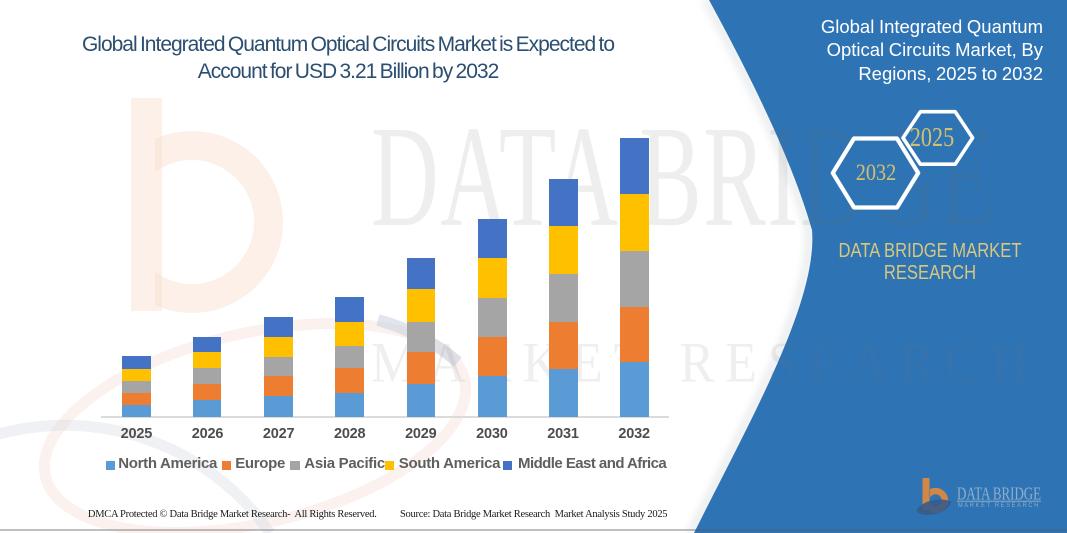 The height and width of the screenshot is (533, 1067). What do you see at coordinates (999, 505) in the screenshot?
I see `svg-text: MARKET RESEARCH` at bounding box center [999, 505].